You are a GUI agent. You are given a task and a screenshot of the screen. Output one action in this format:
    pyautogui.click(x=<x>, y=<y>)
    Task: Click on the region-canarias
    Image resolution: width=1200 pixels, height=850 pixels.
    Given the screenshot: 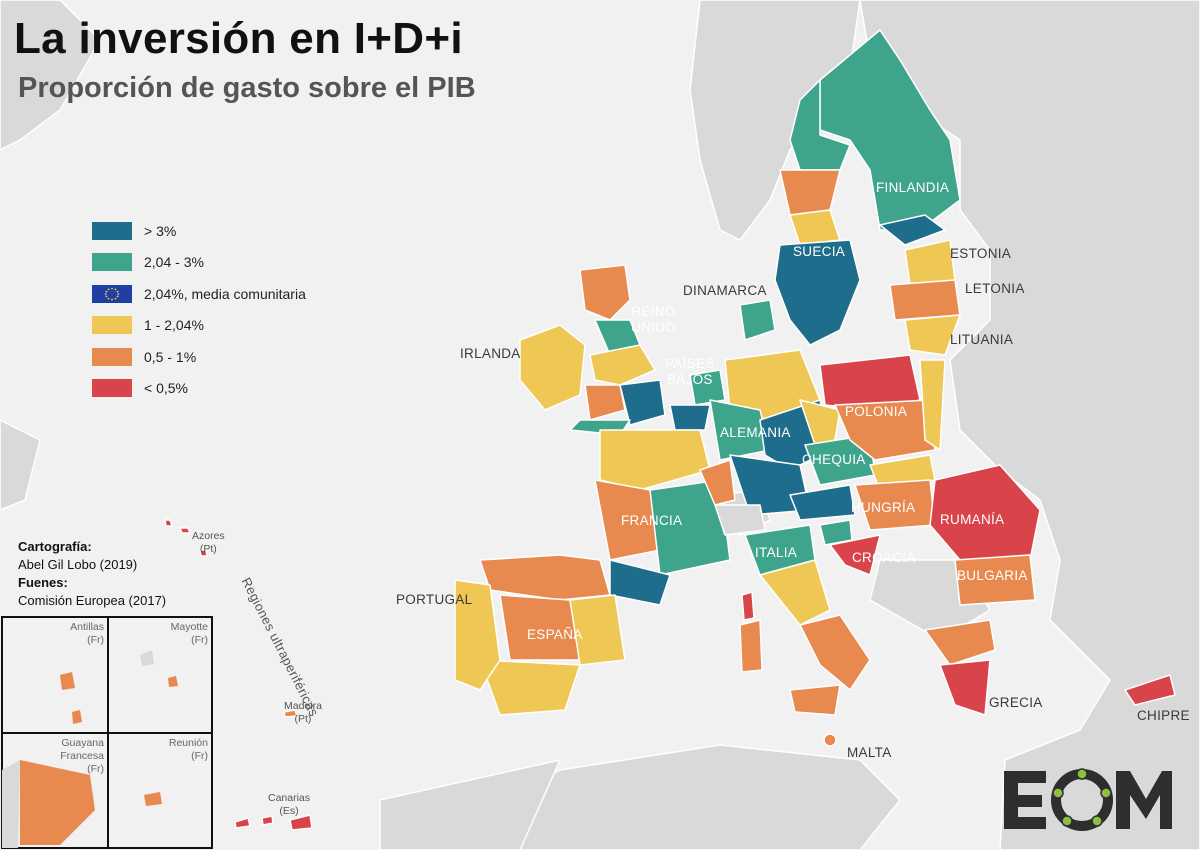 What is the action you would take?
    pyautogui.click(x=273, y=822)
    